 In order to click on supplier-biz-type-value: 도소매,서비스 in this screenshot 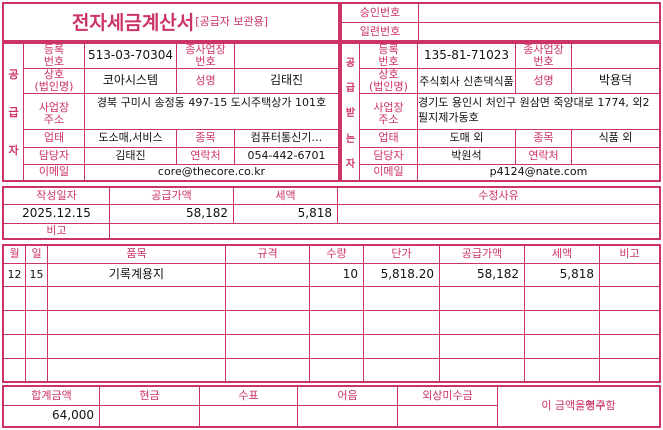, I will do `click(131, 139)`.